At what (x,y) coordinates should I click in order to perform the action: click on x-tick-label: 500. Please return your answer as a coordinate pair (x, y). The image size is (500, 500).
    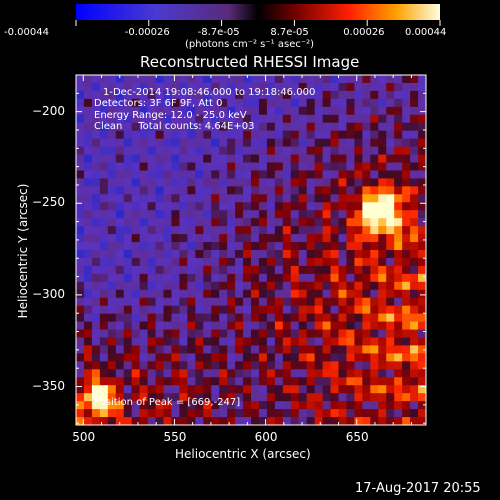
    Looking at the image, I should click on (84, 437).